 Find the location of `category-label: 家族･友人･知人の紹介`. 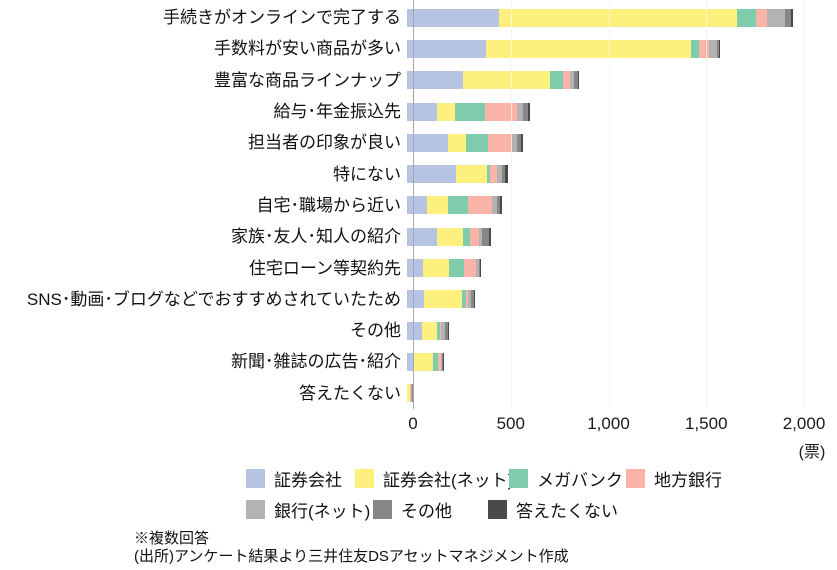

category-label: 家族･友人･知人の紹介 is located at coordinates (316, 237).